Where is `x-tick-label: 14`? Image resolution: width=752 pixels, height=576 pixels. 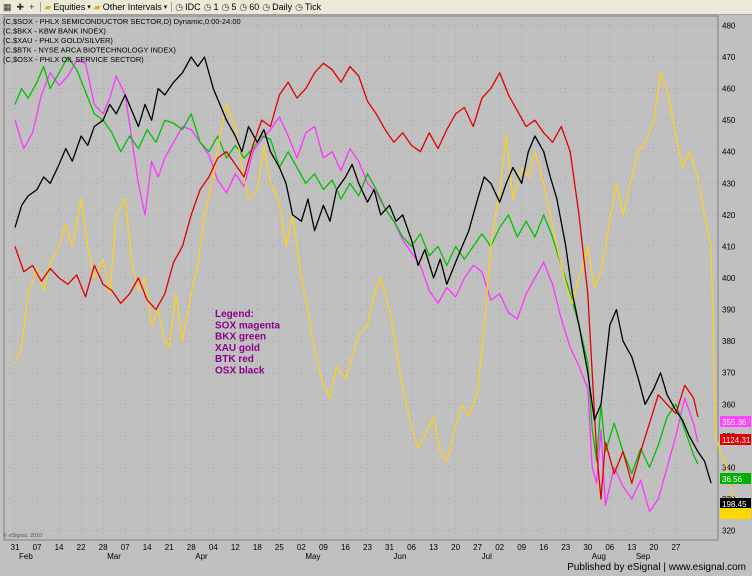 x-tick-label: 14 is located at coordinates (59, 547).